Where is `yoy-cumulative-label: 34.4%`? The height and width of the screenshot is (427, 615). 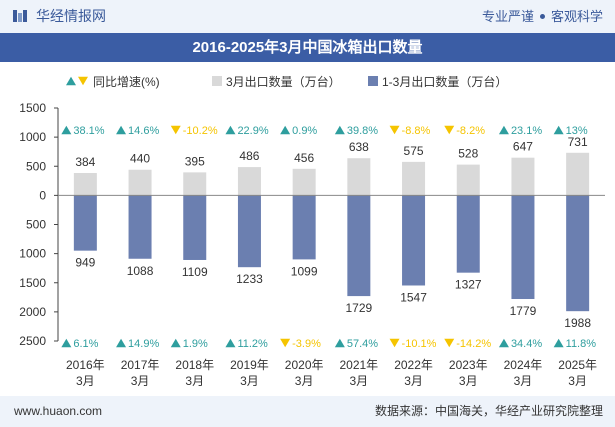 yoy-cumulative-label: 34.4% is located at coordinates (526, 344).